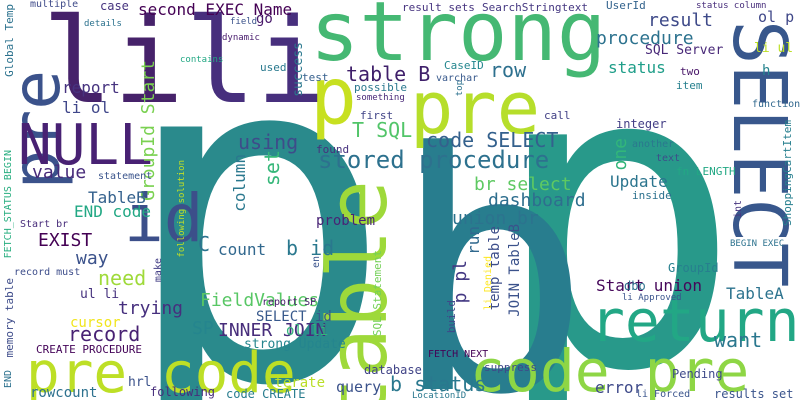 The height and width of the screenshot is (400, 800). What do you see at coordinates (690, 71) in the screenshot?
I see `word-two: two` at bounding box center [690, 71].